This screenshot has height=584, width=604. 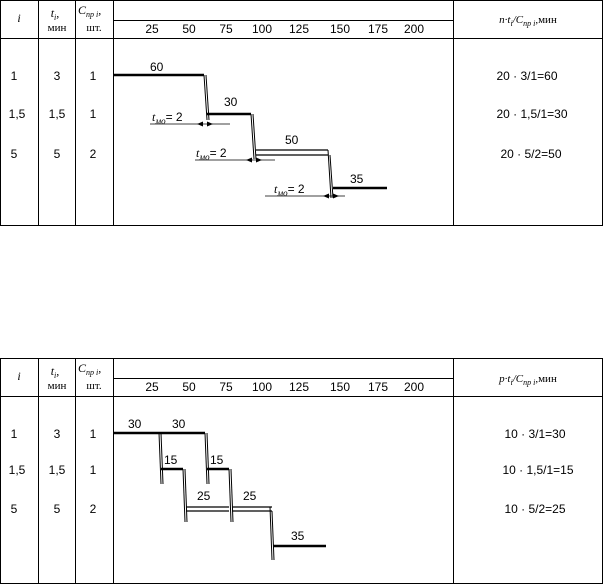 I want to click on gantt-parallel, so click(x=220, y=496).